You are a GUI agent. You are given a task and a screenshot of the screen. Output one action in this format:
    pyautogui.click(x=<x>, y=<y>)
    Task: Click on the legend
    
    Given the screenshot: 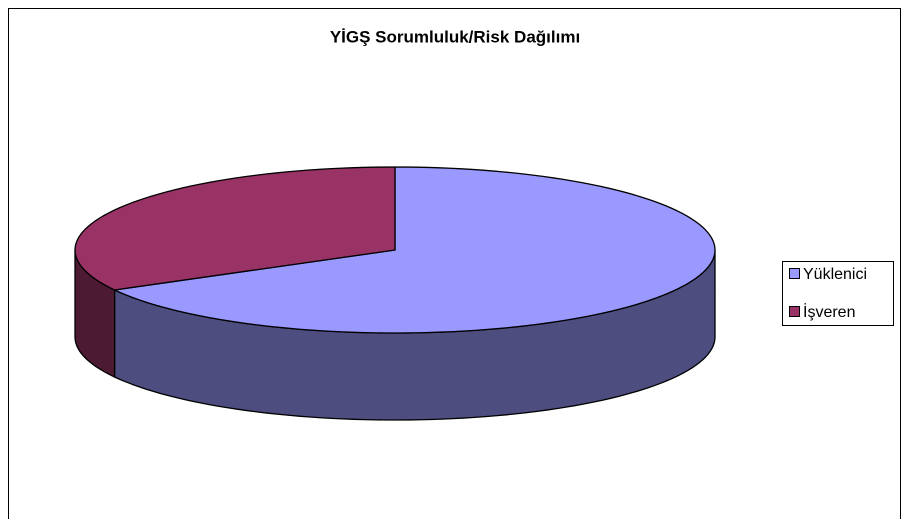 What is the action you would take?
    pyautogui.click(x=838, y=293)
    